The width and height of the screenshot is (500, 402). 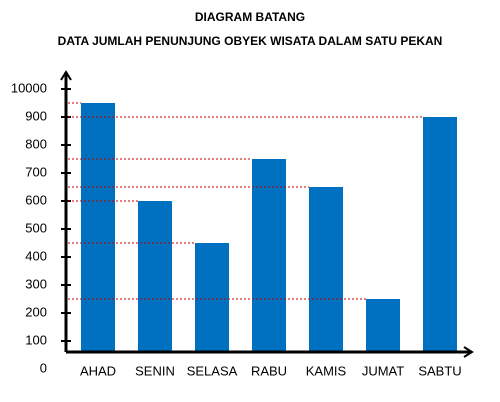 I want to click on x-tick-label: RABU, so click(x=269, y=370).